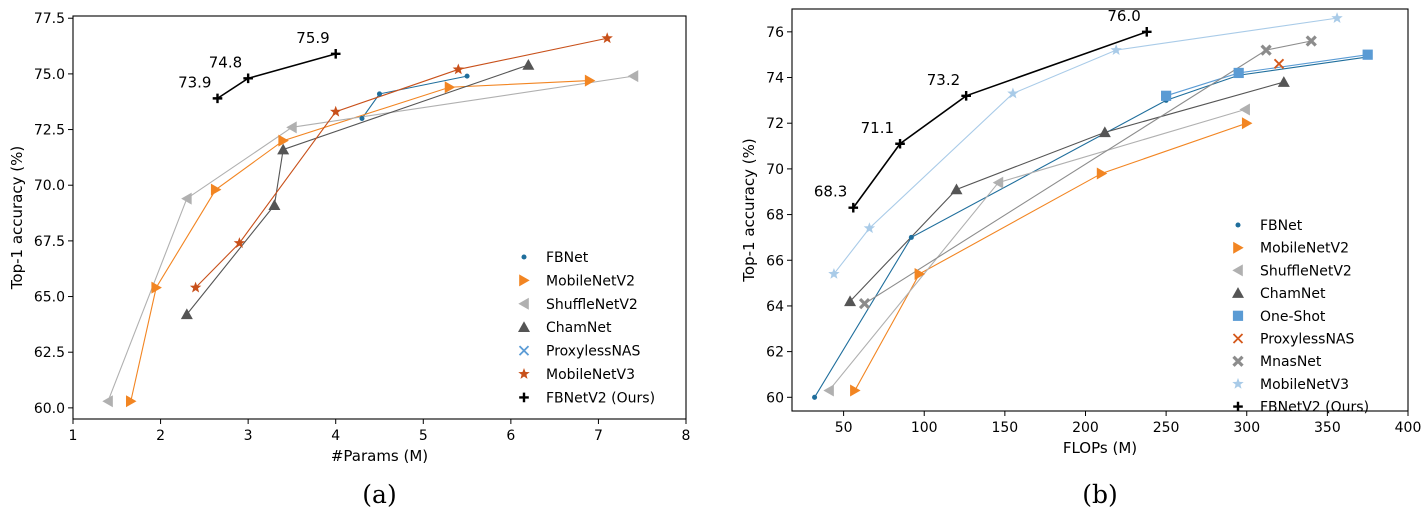 This screenshot has height=513, width=1425. What do you see at coordinates (49, 186) in the screenshot?
I see `y-tick-label: 70.0` at bounding box center [49, 186].